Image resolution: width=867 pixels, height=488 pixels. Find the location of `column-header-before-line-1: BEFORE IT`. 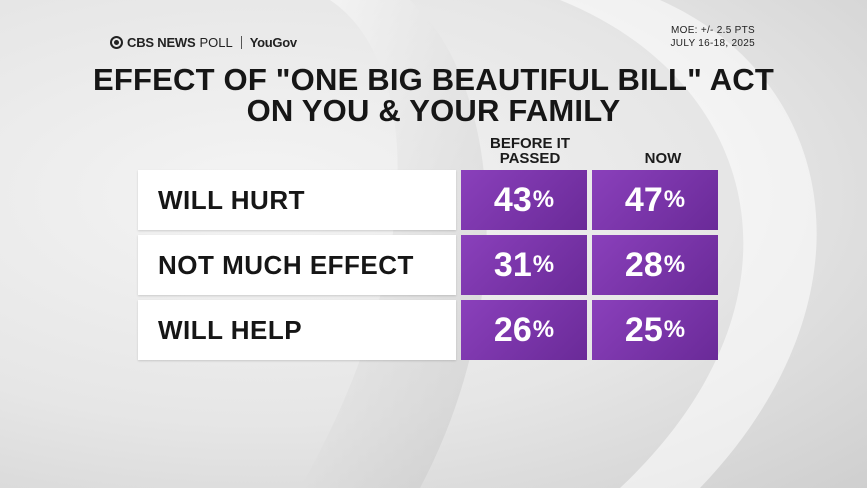

column-header-before-line-1: BEFORE IT is located at coordinates (529, 143).